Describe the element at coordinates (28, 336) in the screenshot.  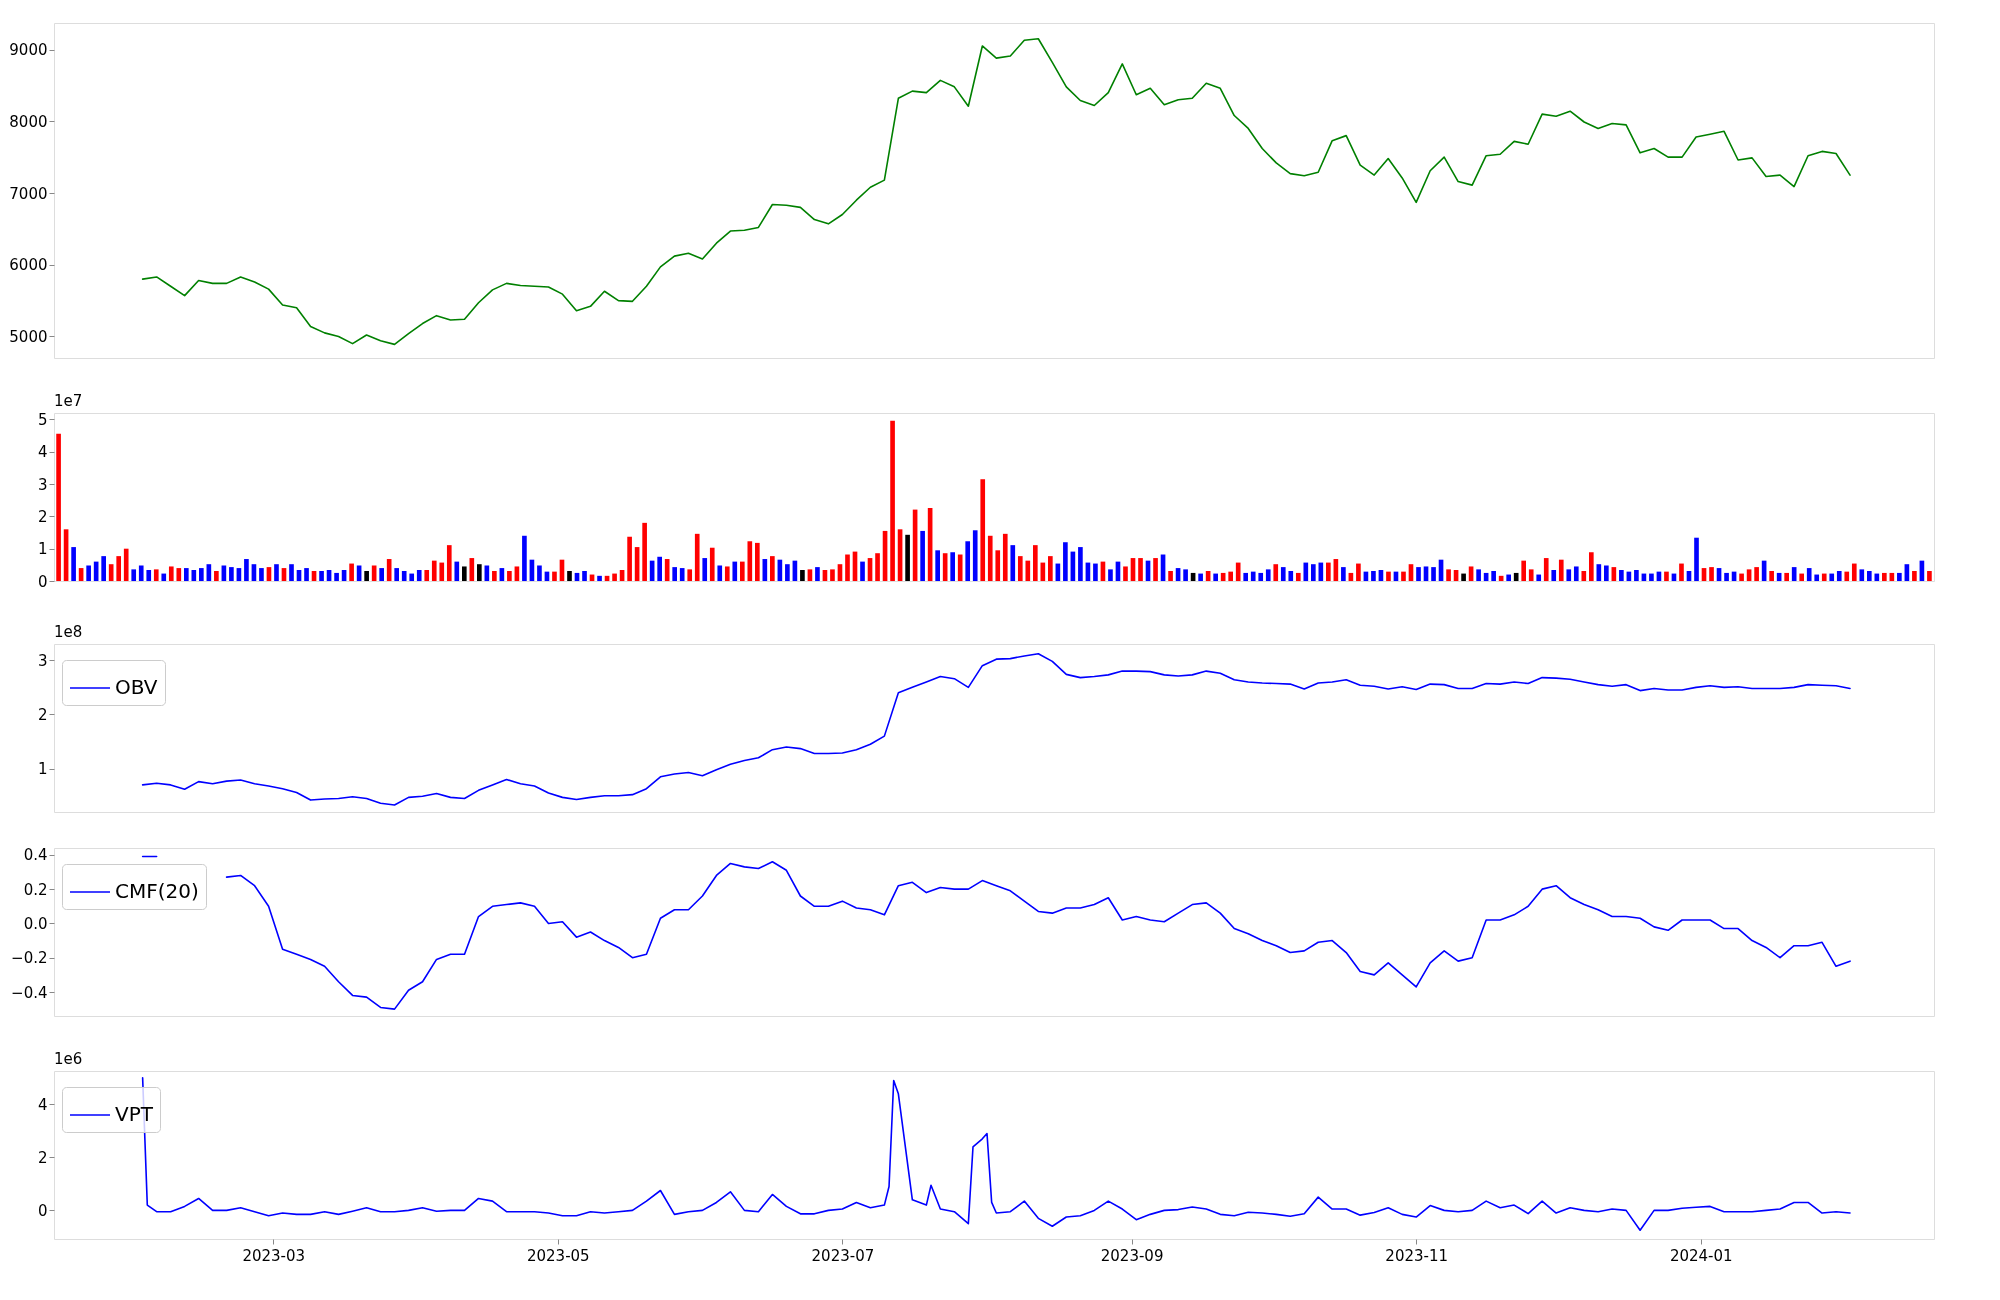
I see `y-tick-label: 5000` at that location.